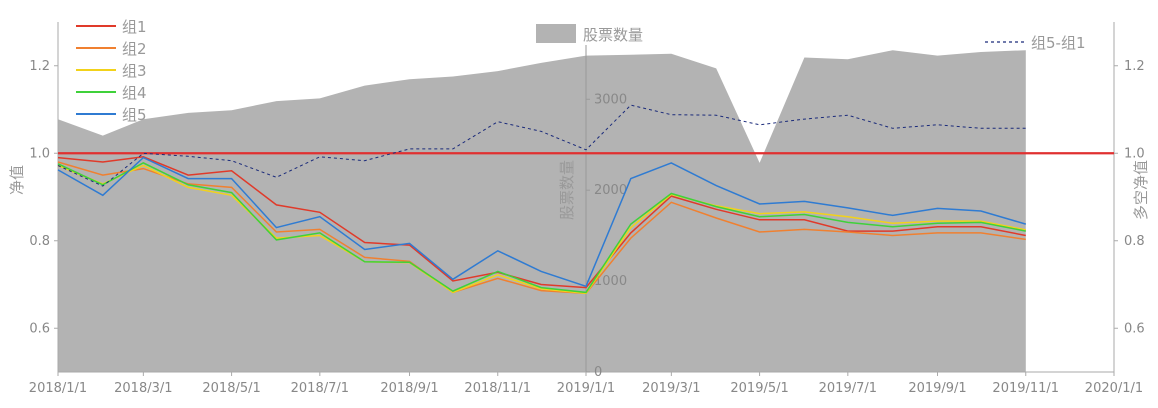  Describe the element at coordinates (610, 190) in the screenshot. I see `middle-tick-label: 2000` at that location.